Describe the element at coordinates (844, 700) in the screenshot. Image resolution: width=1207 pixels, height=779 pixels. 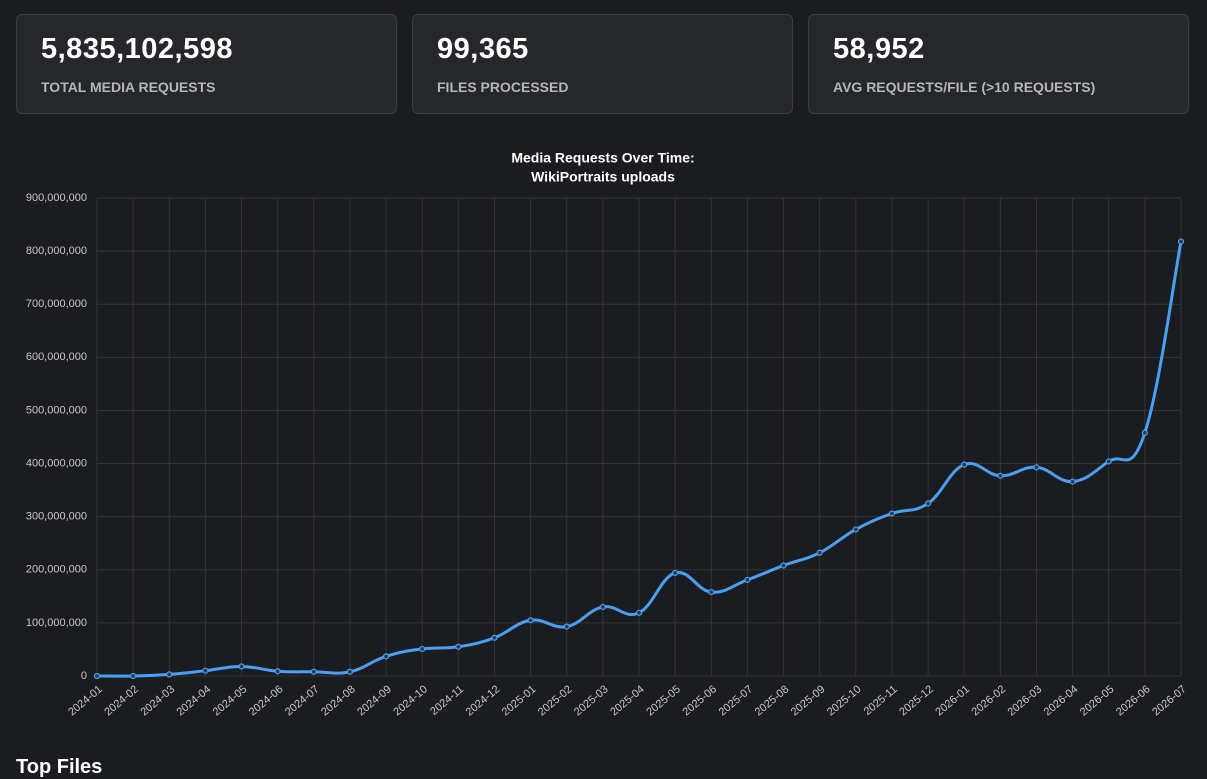
I see `x-tick-label: 2025-10` at that location.